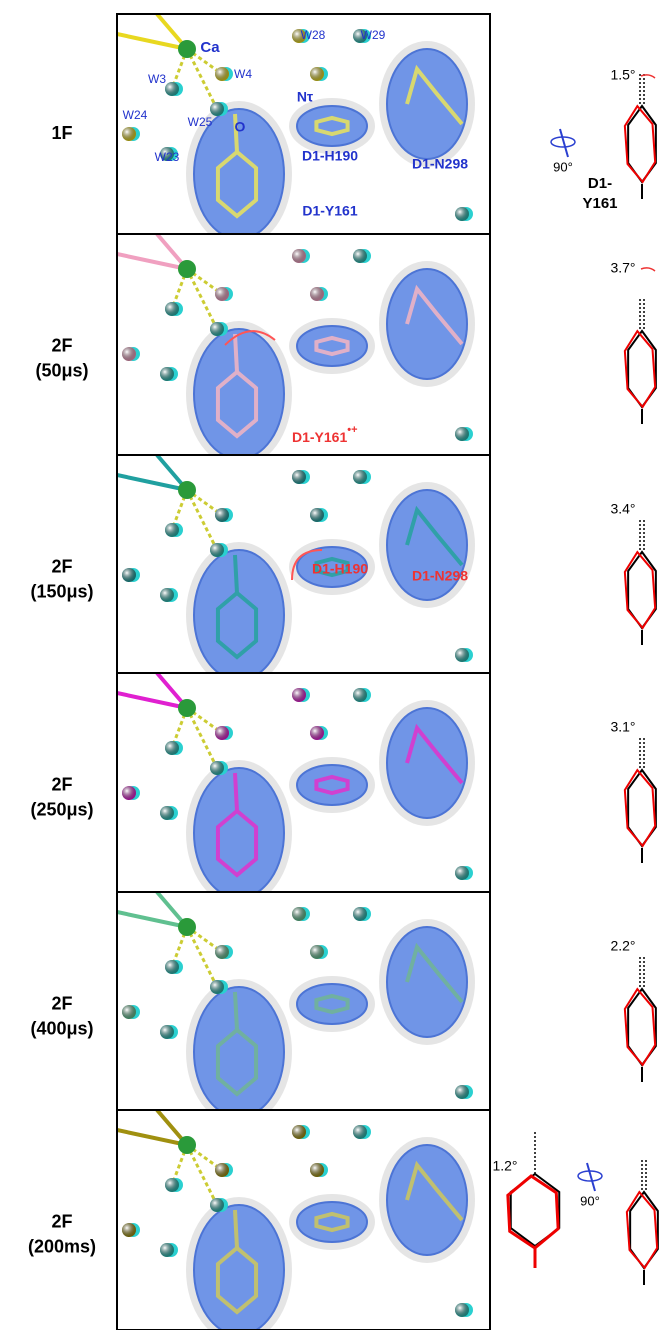  I want to click on angle-label: 1.5°, so click(622, 75).